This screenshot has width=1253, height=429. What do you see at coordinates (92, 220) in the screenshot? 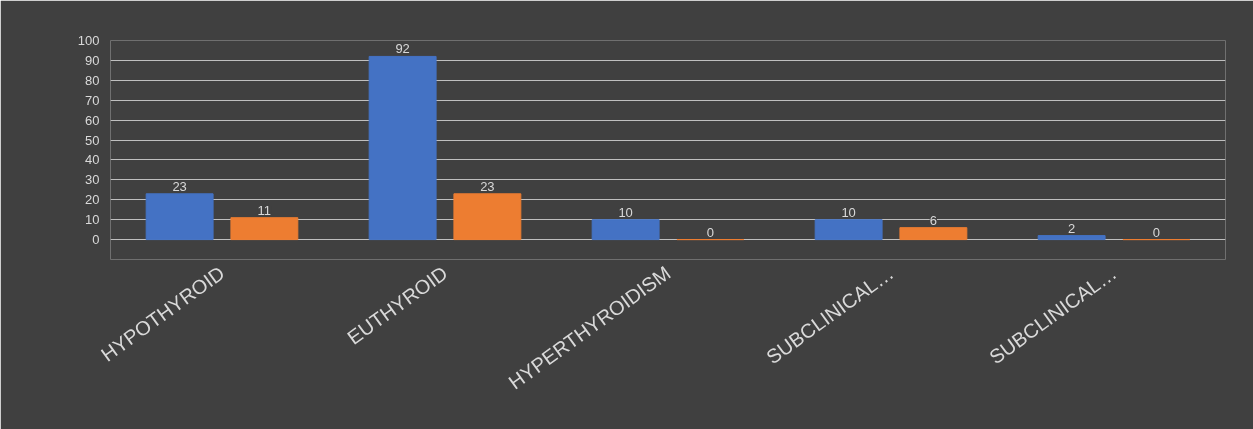
I see `y-tick-label: 10` at bounding box center [92, 220].